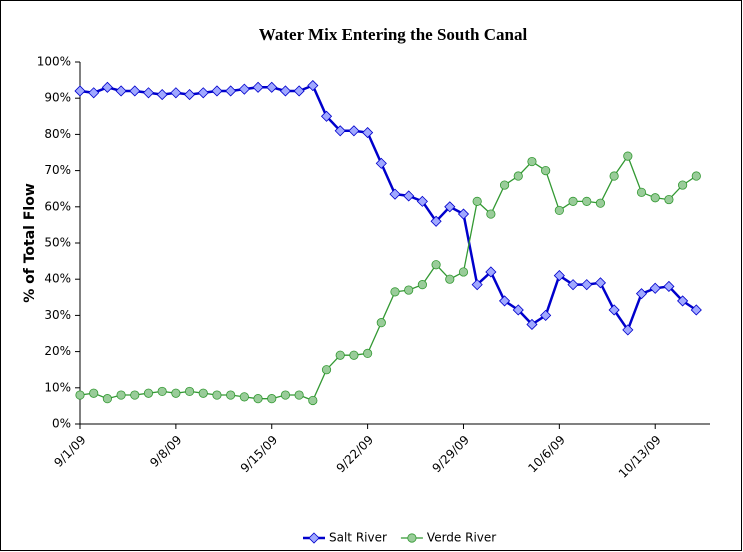 The width and height of the screenshot is (743, 552). I want to click on y-tick-label: 60%, so click(57, 206).